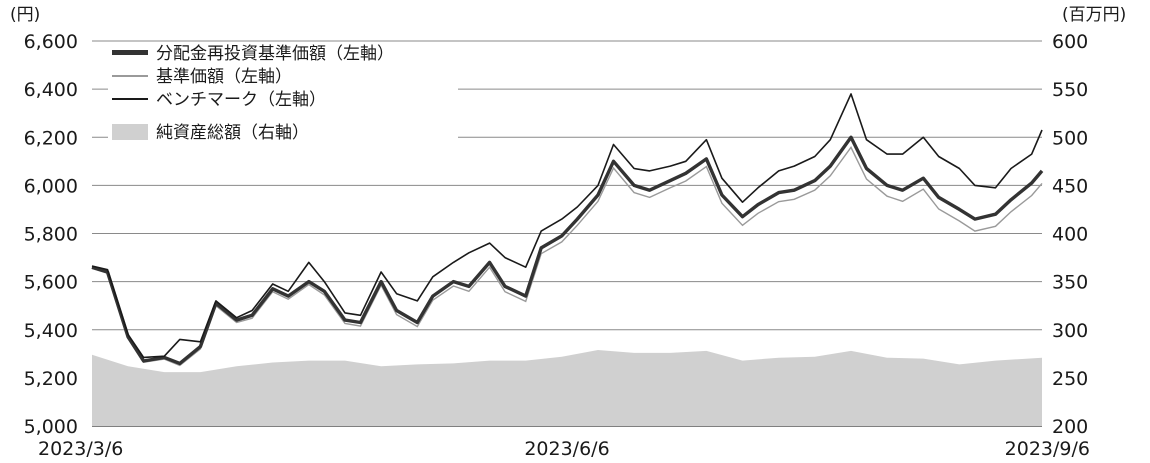 This screenshot has height=463, width=1150. I want to click on legend-label-net-assets: 純資産総額（右軸）, so click(232, 133).